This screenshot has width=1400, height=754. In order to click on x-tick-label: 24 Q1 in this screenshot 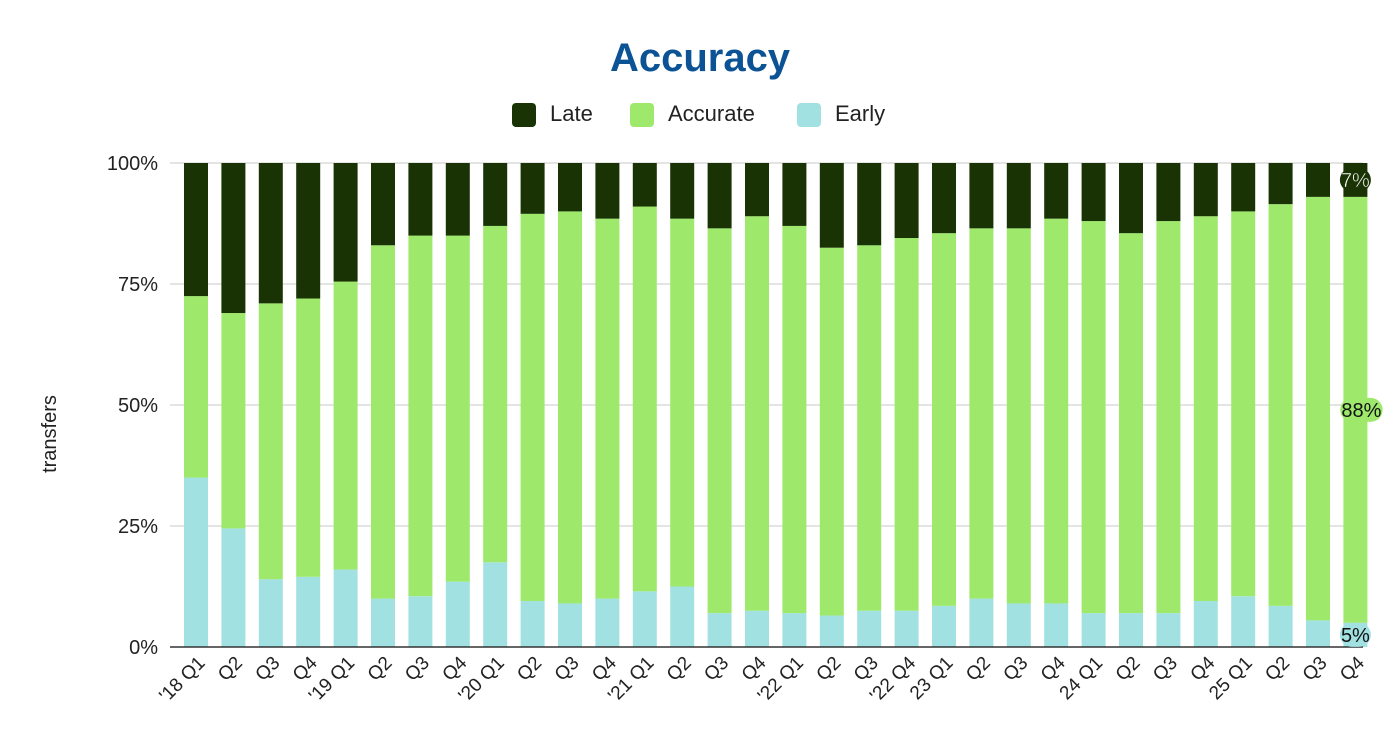, I will do `click(1081, 678)`.